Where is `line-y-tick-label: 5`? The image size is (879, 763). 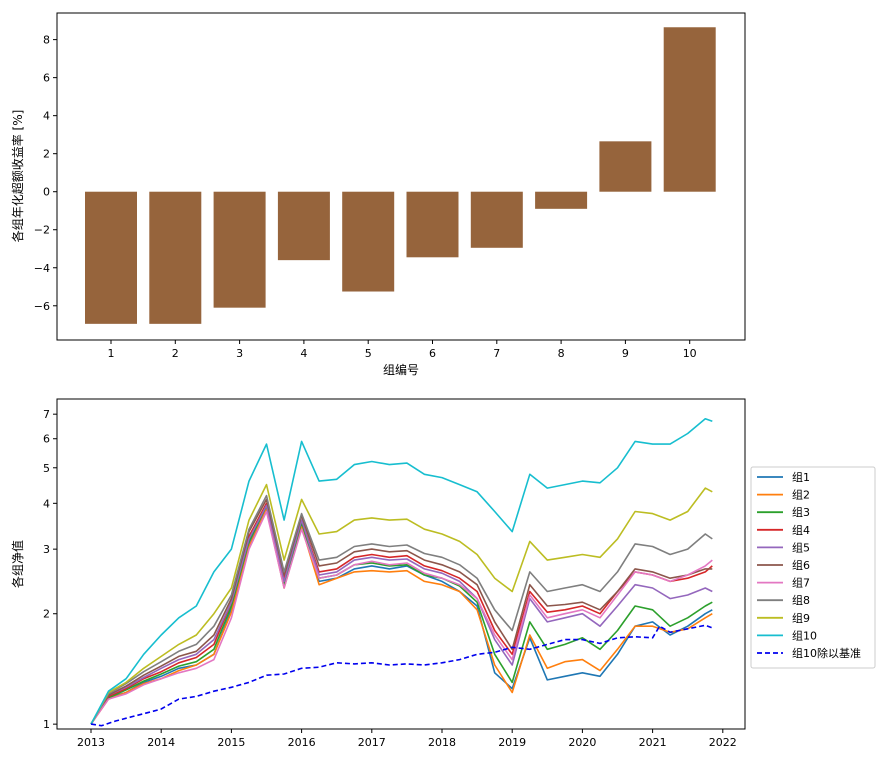
line-y-tick-label: 5 is located at coordinates (46, 468).